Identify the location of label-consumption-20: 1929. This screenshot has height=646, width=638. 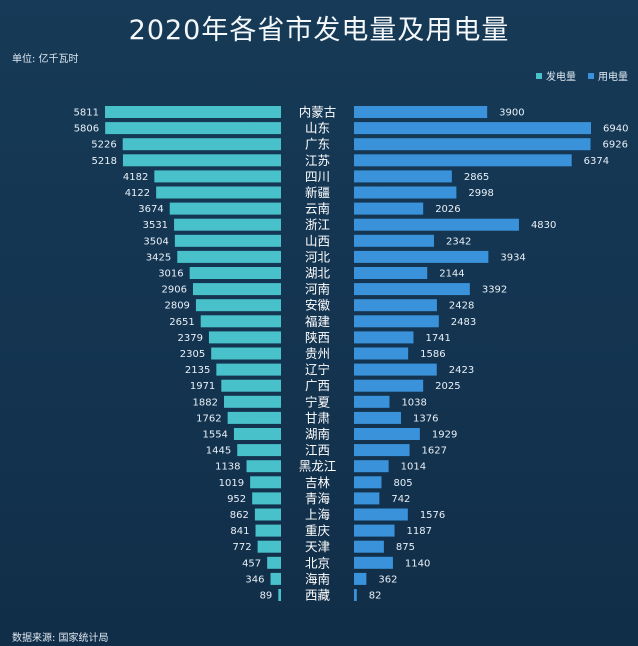
(444, 435).